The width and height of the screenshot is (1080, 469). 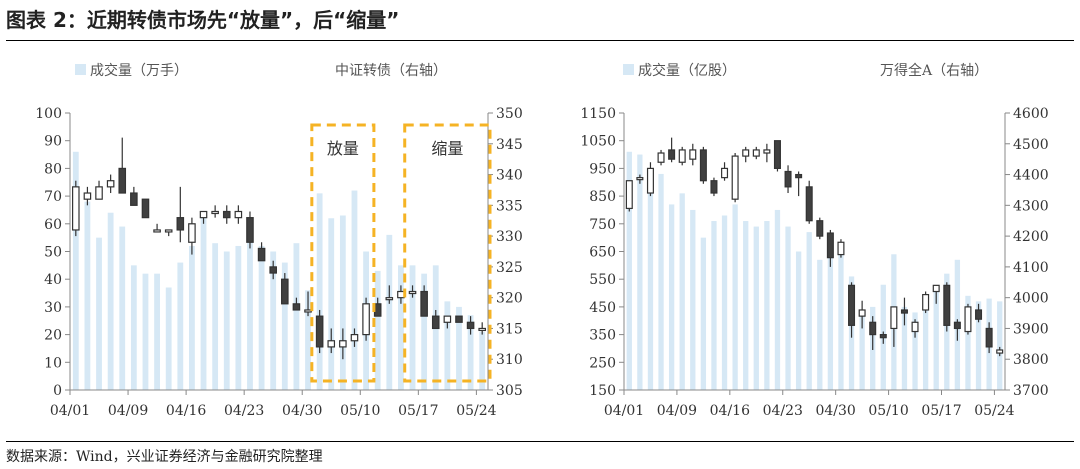 What do you see at coordinates (509, 114) in the screenshot?
I see `y-tick-label-right: 350` at bounding box center [509, 114].